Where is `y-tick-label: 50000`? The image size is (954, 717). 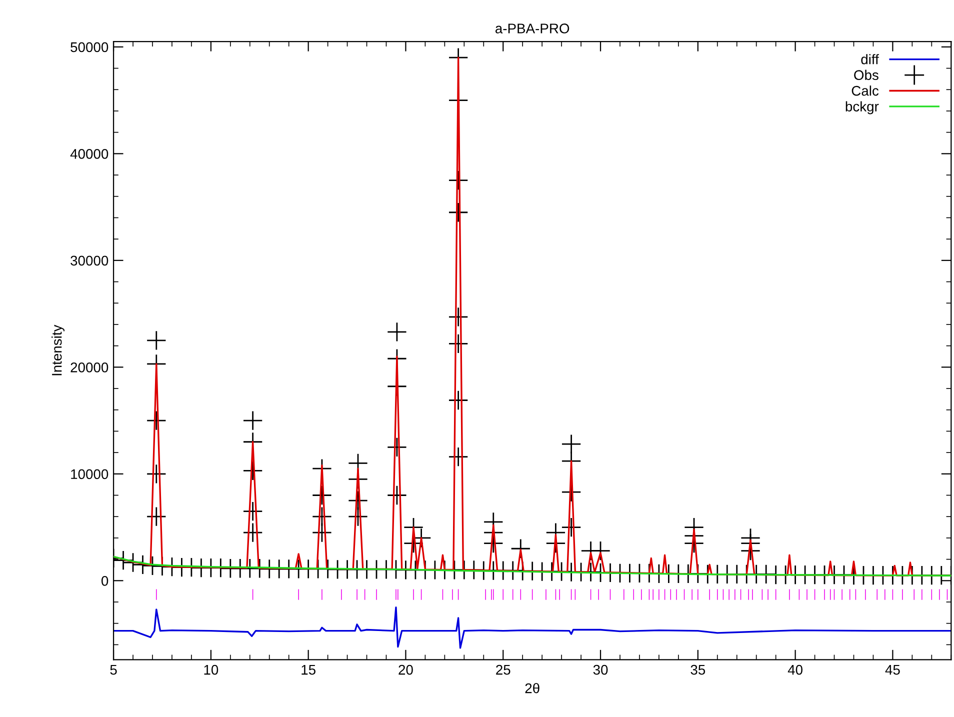
y-tick-label: 50000 is located at coordinates (89, 47).